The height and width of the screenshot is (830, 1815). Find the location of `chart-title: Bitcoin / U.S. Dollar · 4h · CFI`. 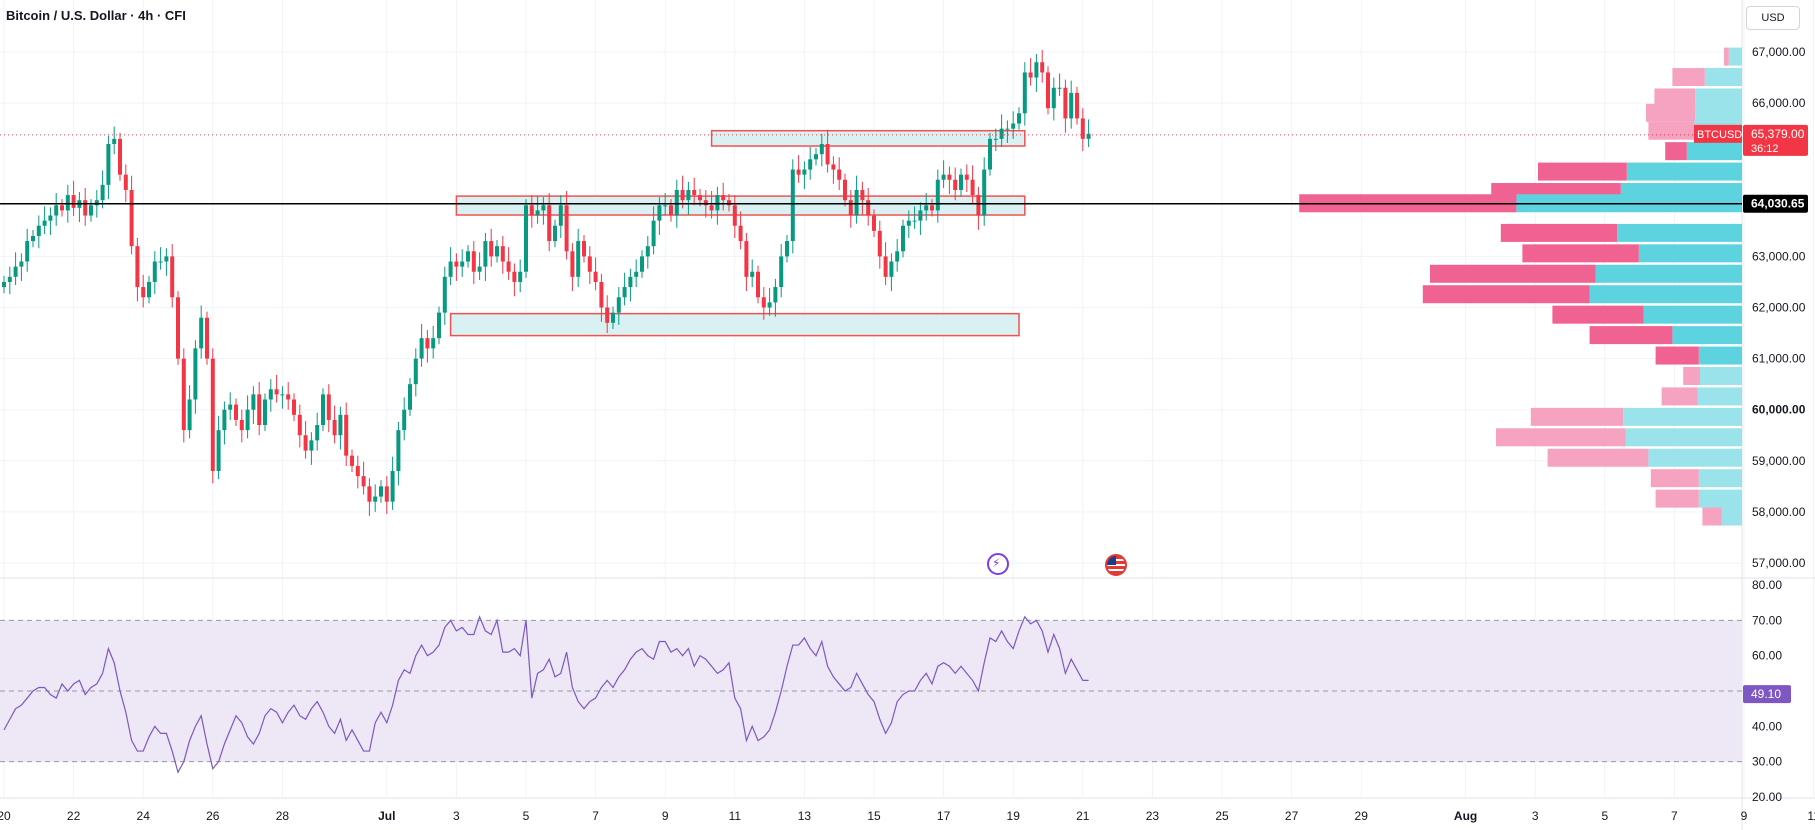

chart-title: Bitcoin / U.S. Dollar · 4h · CFI is located at coordinates (96, 15).